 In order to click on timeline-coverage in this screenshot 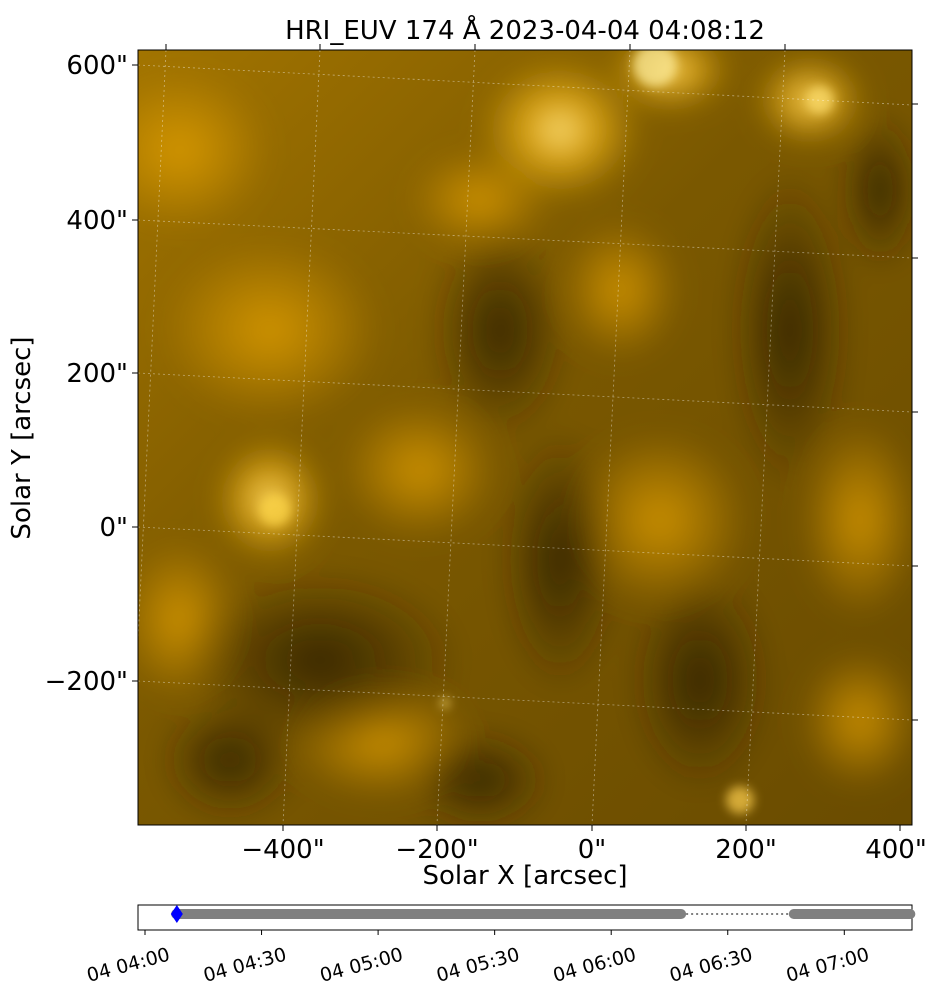, I will do `click(543, 914)`.